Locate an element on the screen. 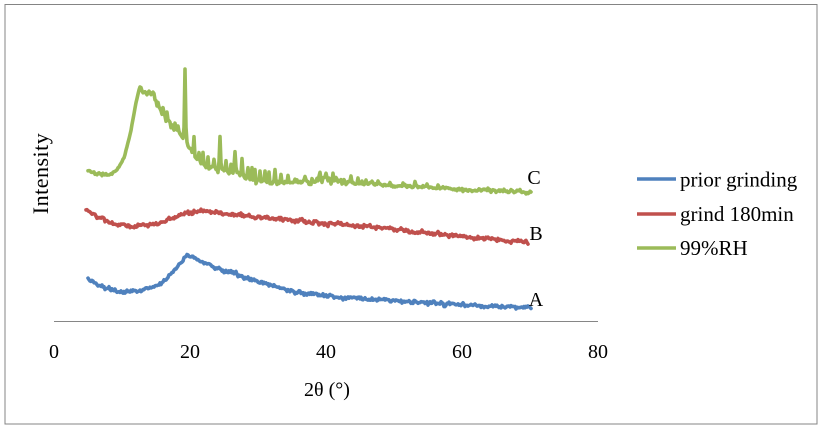  svg-text: Intensity is located at coordinates (40, 174).